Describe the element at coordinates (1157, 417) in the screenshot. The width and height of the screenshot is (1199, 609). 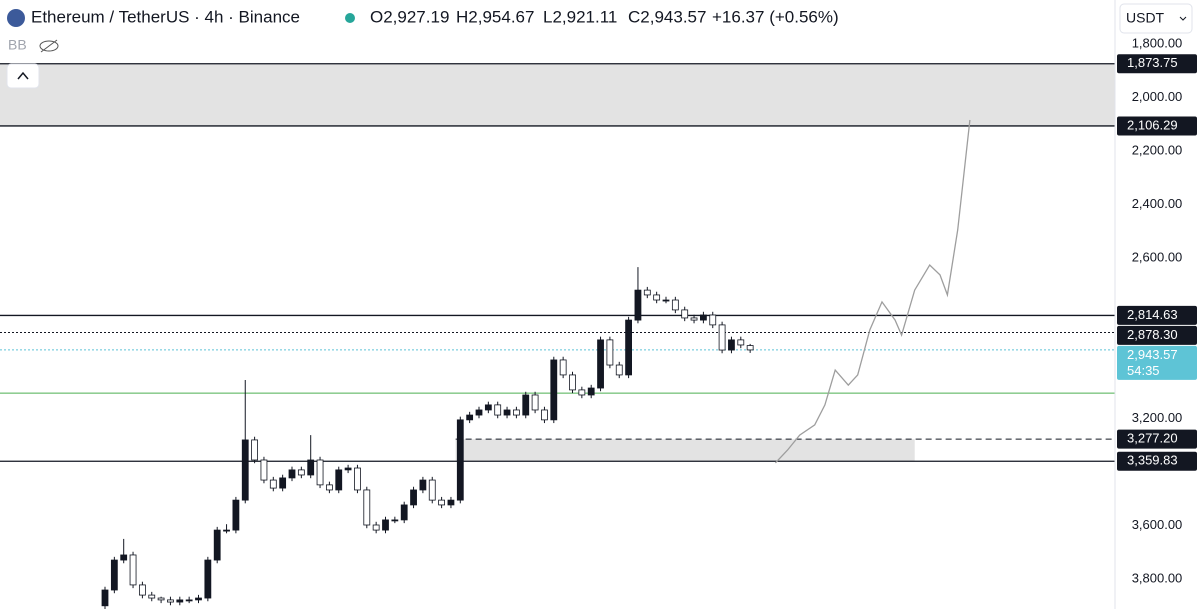
I see `y-tick-label: 3,200.00` at that location.